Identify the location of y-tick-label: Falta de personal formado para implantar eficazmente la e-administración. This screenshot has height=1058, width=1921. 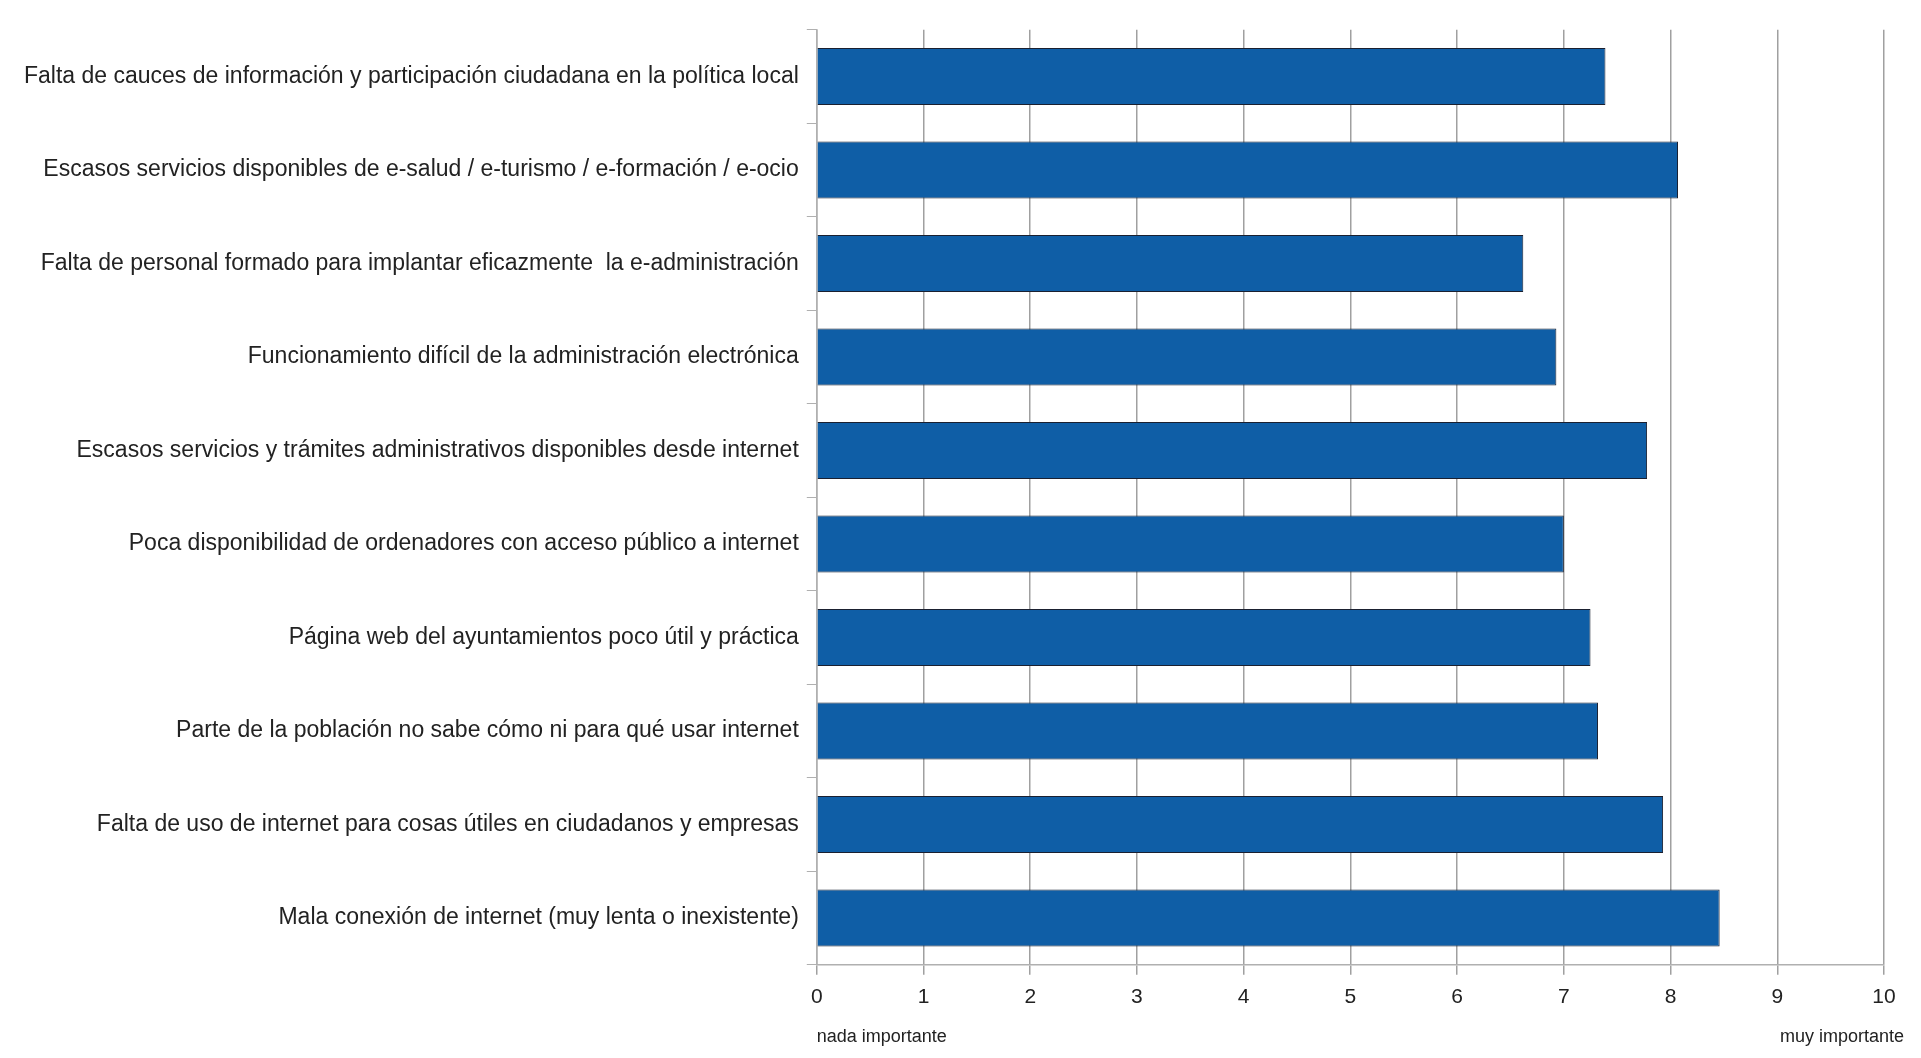
(419, 261).